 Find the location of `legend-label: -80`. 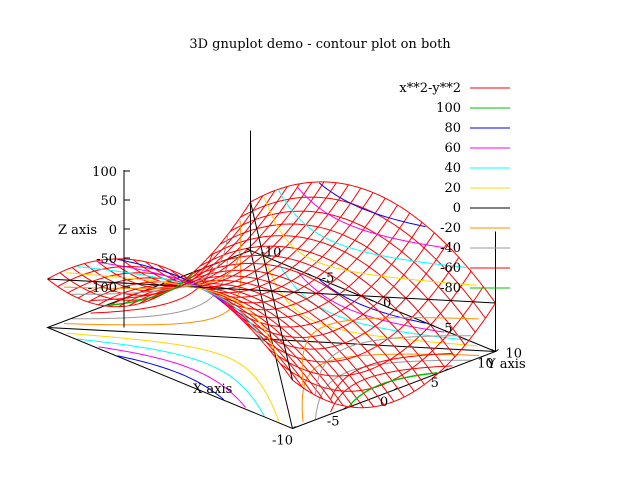

legend-label: -80 is located at coordinates (450, 288).